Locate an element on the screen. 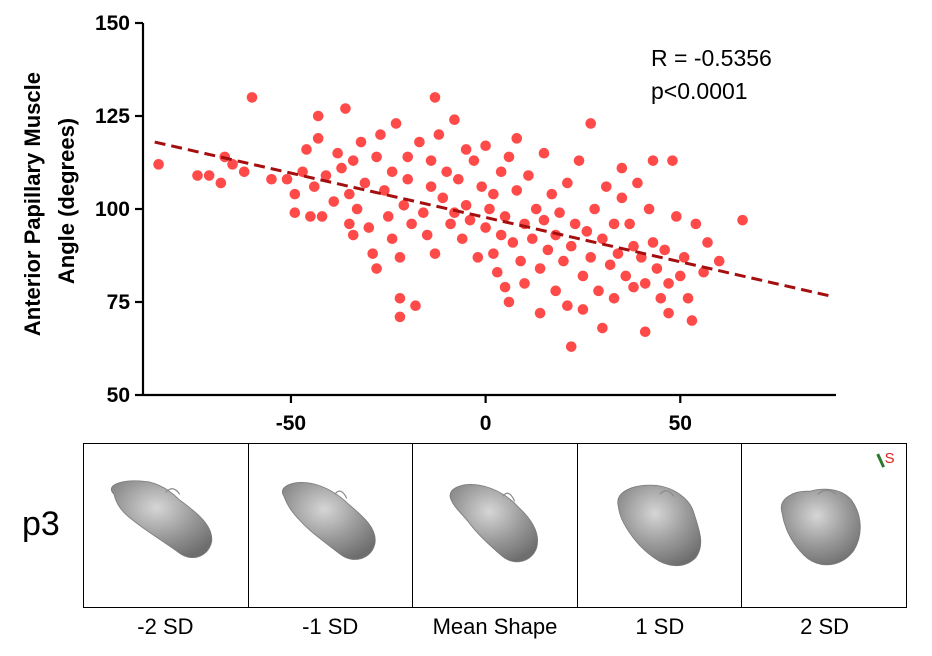  x-tick-label: 50 is located at coordinates (680, 423).